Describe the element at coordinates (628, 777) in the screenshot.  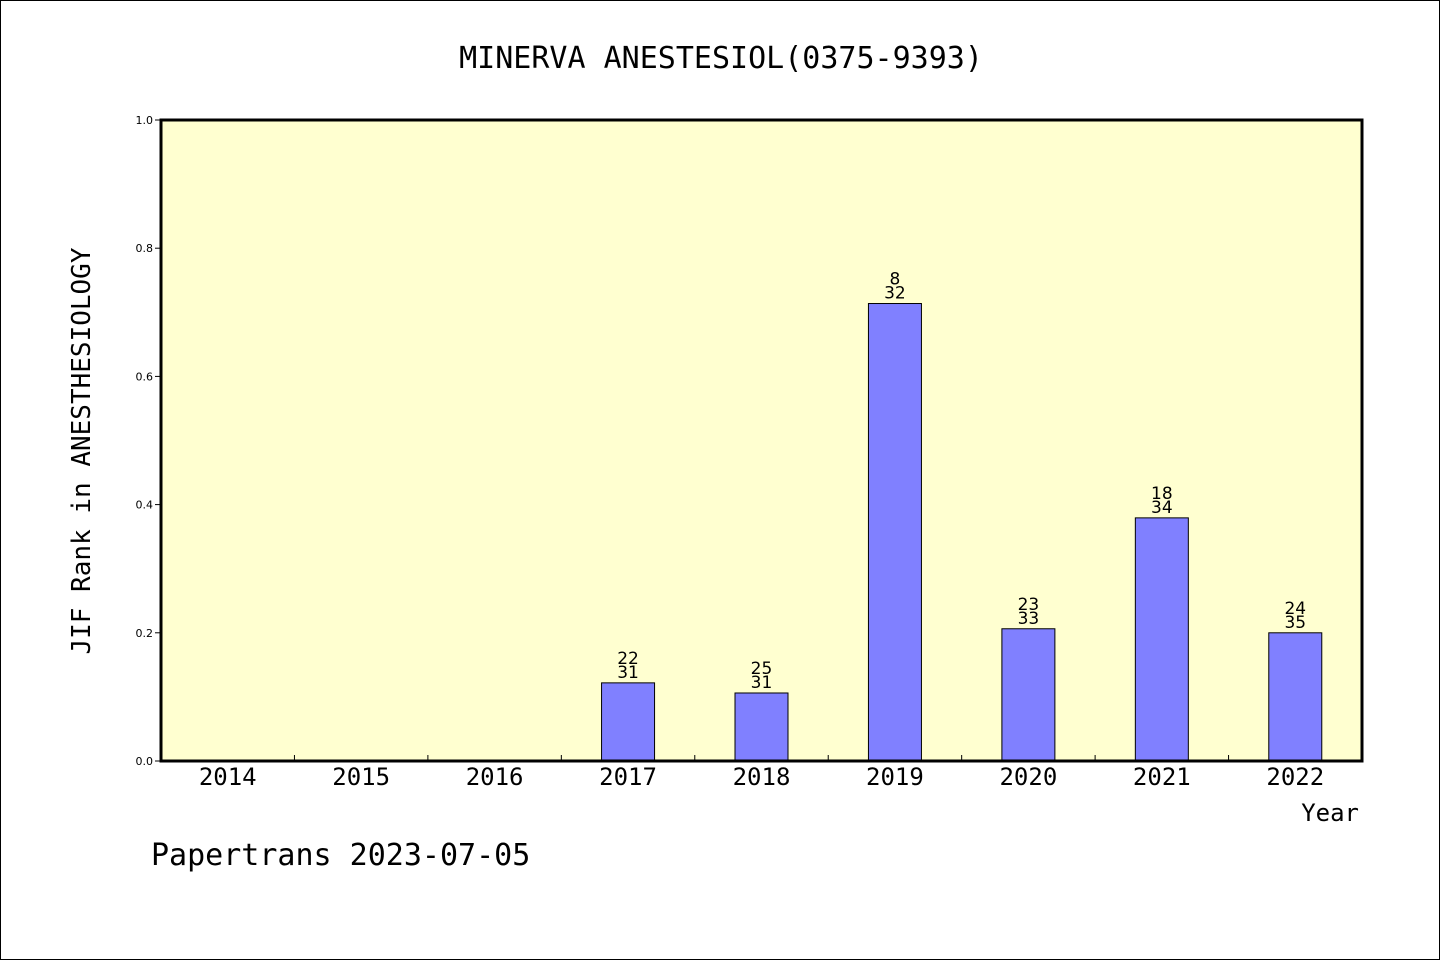
I see `x-tick-label: 2017` at that location.